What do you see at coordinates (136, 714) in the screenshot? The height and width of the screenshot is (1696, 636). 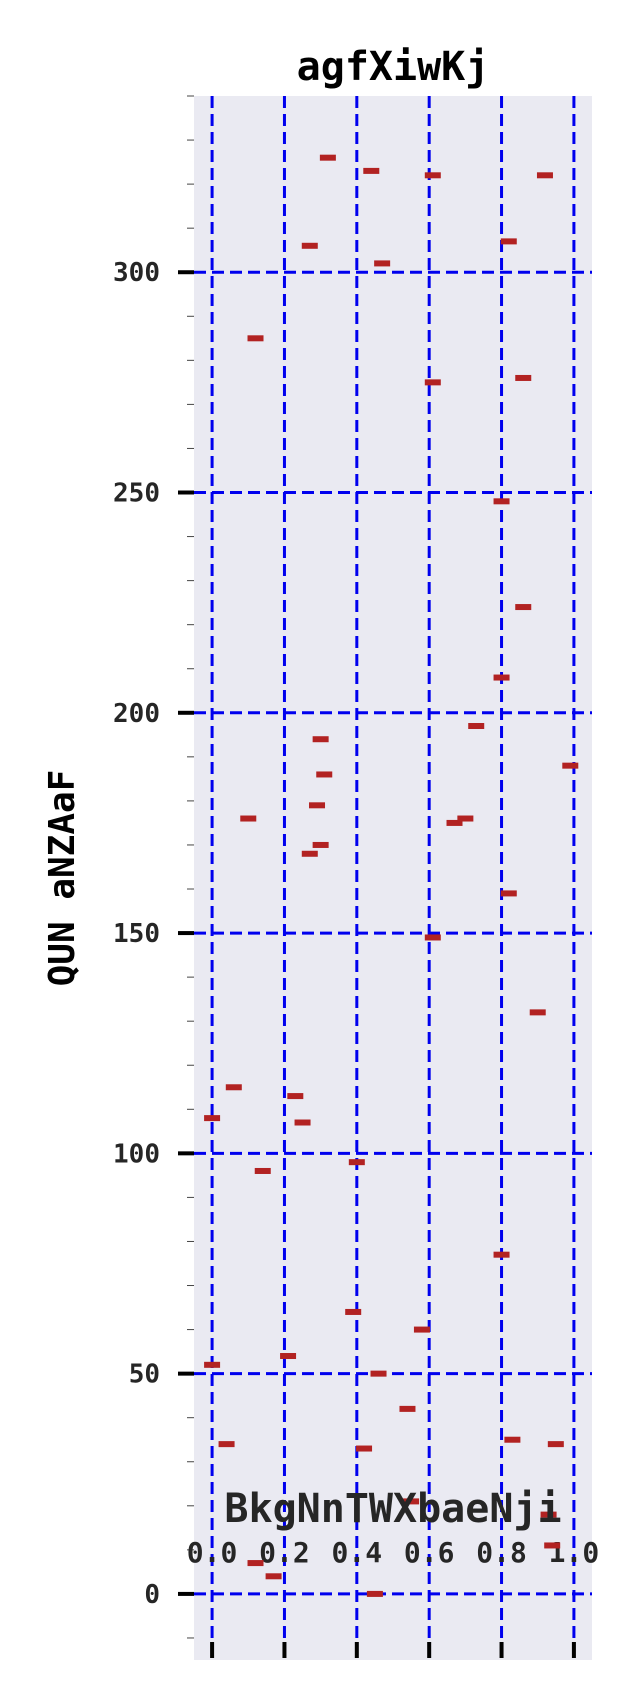 I see `y-tick-label: 200` at bounding box center [136, 714].